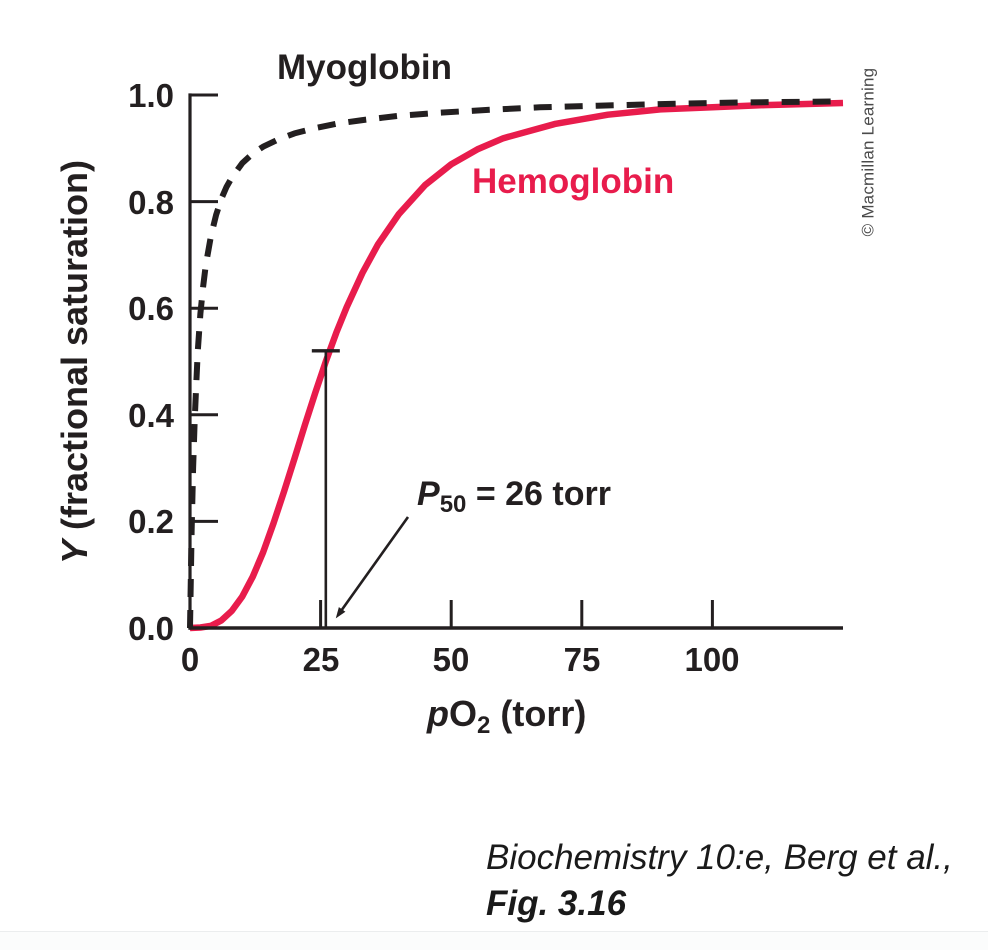  I want to click on x-tick-label: 0, so click(190, 659).